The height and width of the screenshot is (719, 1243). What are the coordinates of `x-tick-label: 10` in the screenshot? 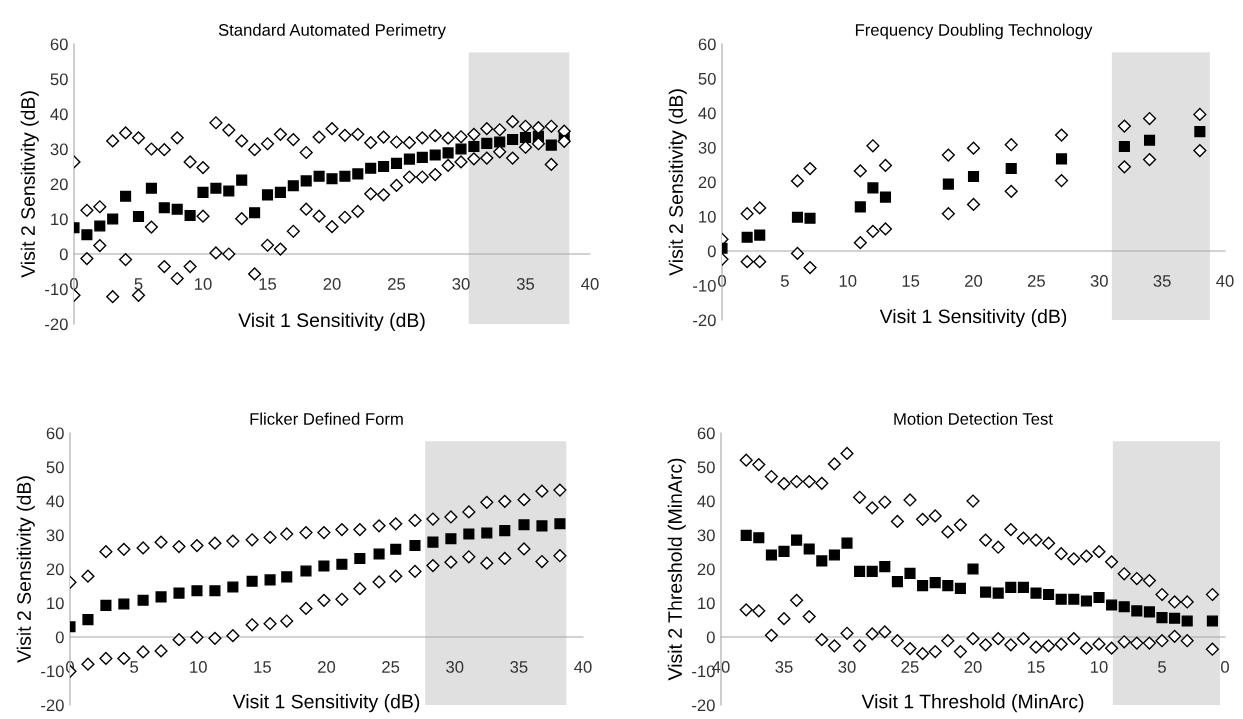 It's located at (198, 667).